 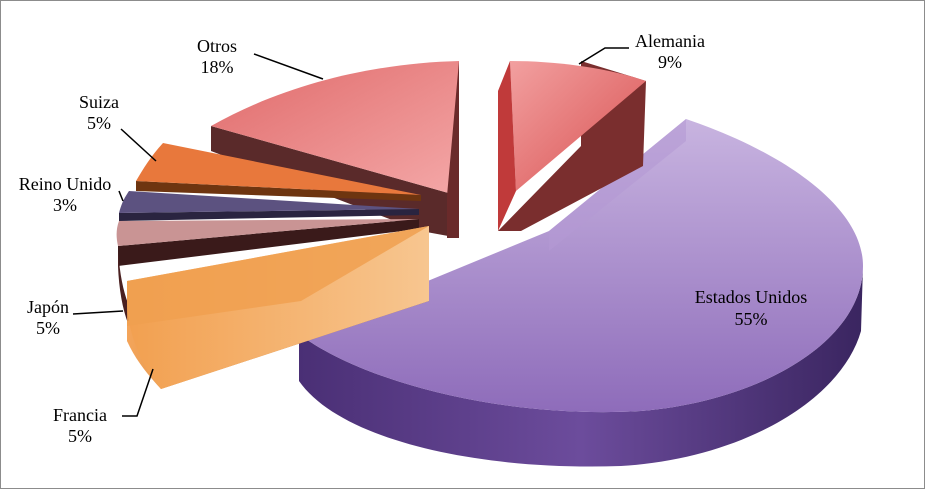 I want to click on leader-line-alemania, so click(x=603, y=56).